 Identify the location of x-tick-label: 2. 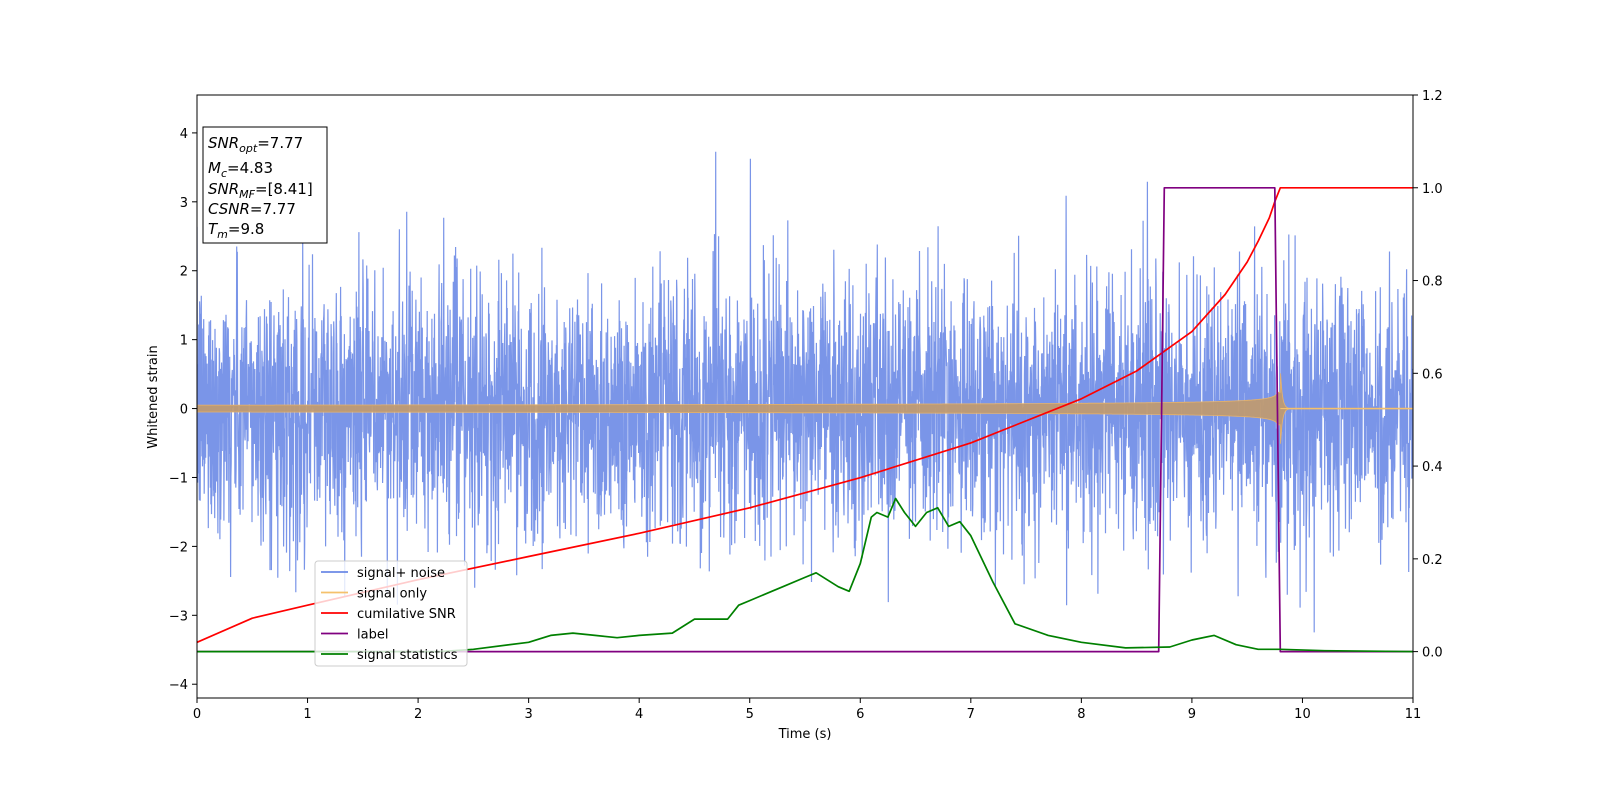
(418, 714).